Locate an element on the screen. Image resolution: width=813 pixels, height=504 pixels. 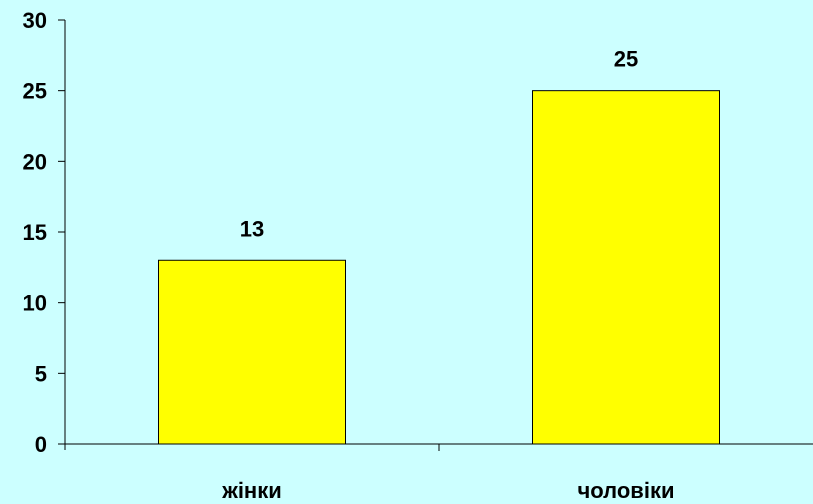
x-tick-label: жінки is located at coordinates (251, 490).